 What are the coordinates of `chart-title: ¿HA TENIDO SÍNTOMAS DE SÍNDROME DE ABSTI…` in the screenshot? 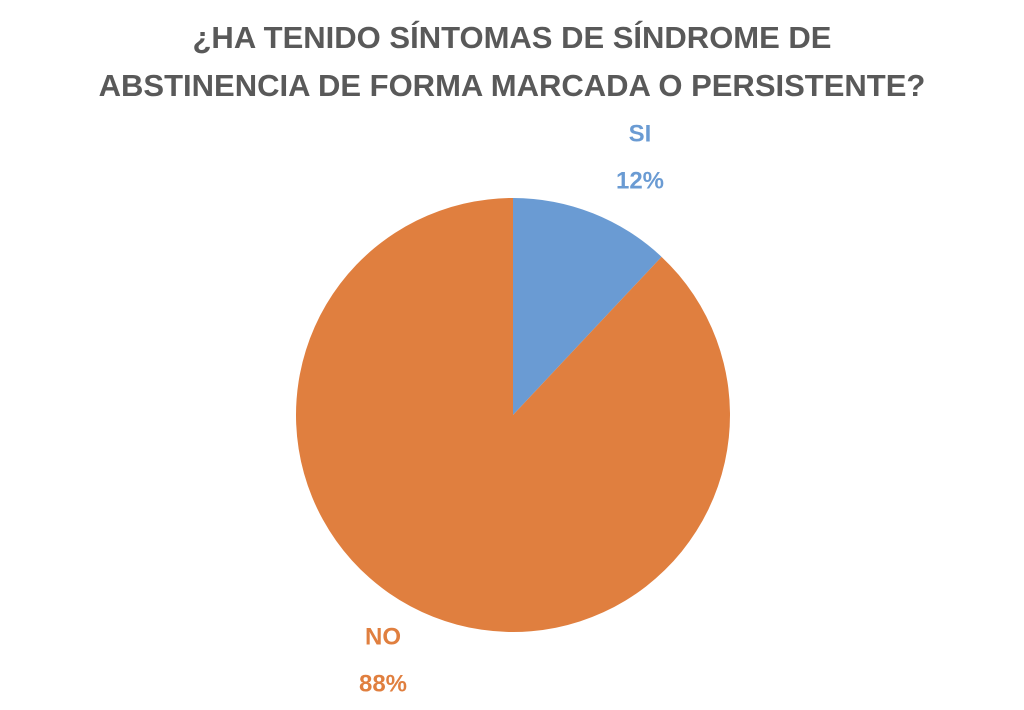 It's located at (512, 61).